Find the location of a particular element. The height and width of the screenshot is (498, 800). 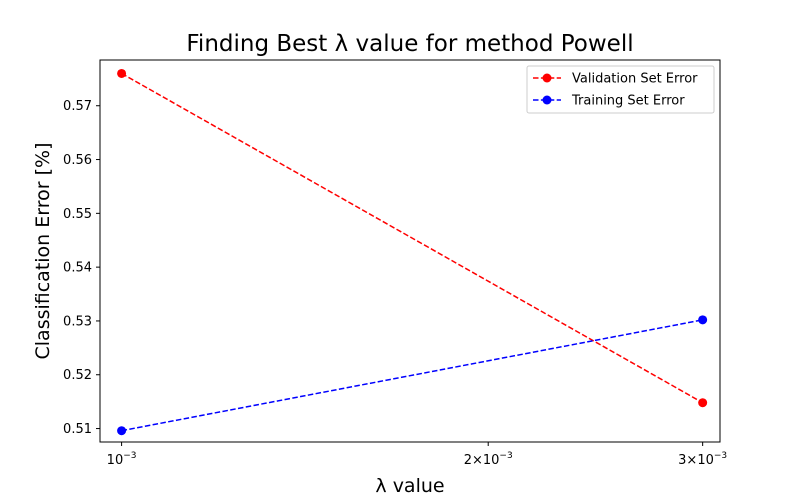

y-tick-label: 0.54 is located at coordinates (77, 268).